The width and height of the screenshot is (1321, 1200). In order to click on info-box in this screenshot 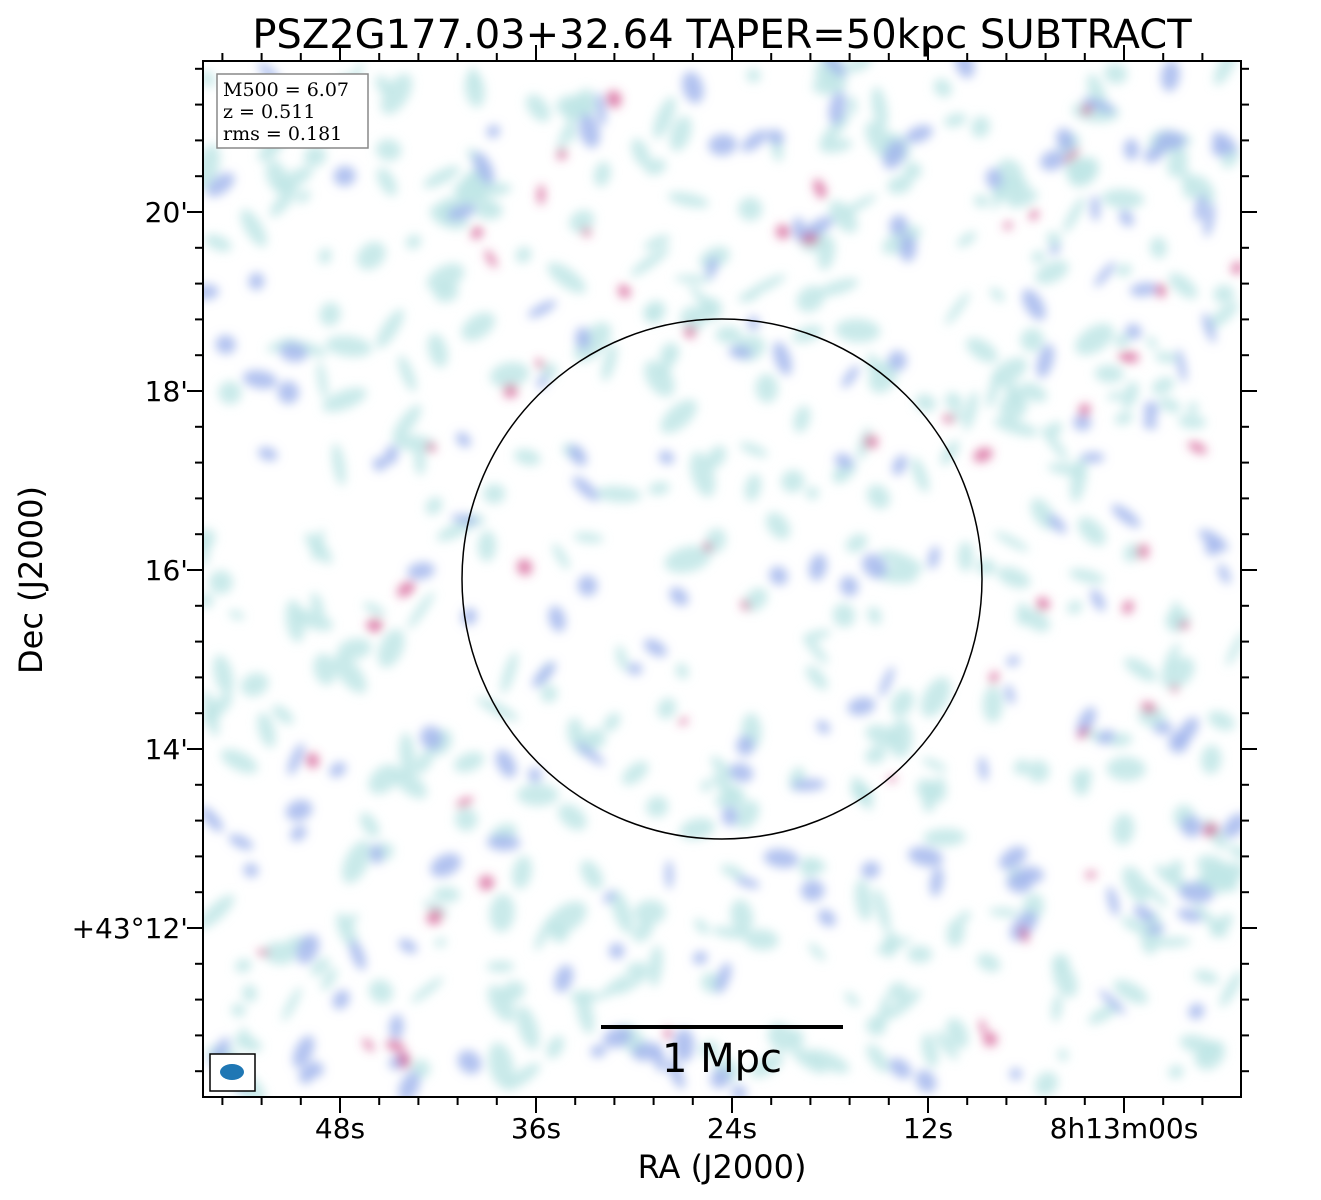, I will do `click(292, 111)`.